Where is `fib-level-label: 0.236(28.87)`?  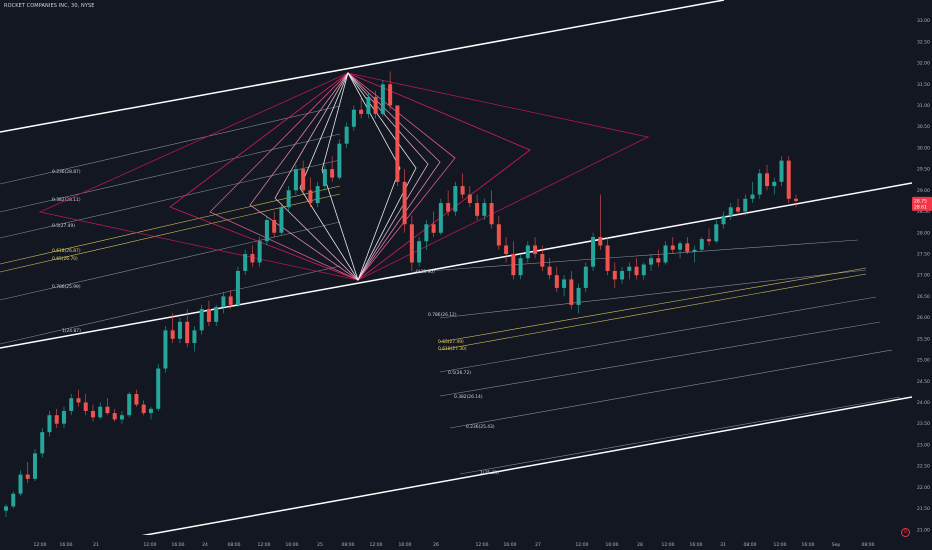 fib-level-label: 0.236(28.87) is located at coordinates (66, 172).